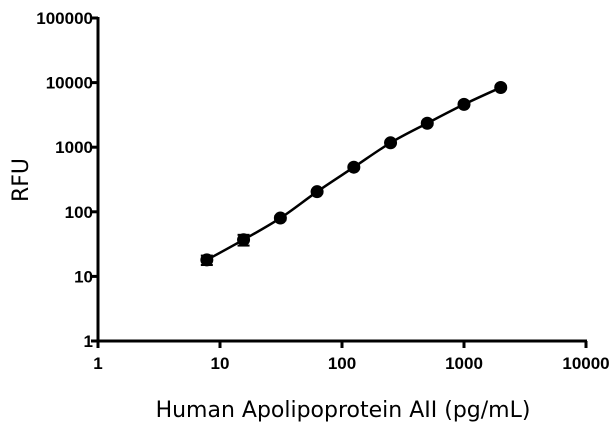 This screenshot has height=423, width=616. What do you see at coordinates (343, 410) in the screenshot?
I see `x-axis-title: Human Apolipoprotein AII (pg/mL)` at bounding box center [343, 410].